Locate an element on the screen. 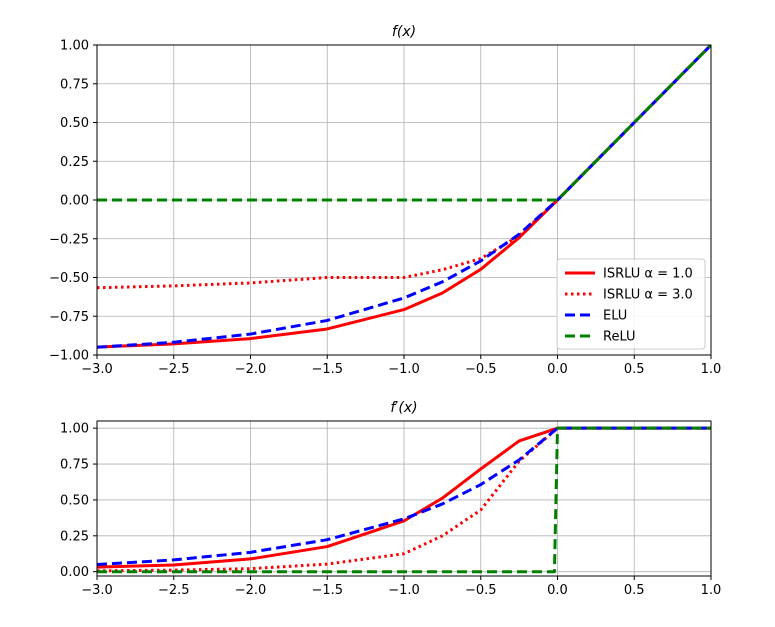 The width and height of the screenshot is (775, 627). legend: ISRLU α = 1.0 ISRLU α = 3.0 ELU ReLU is located at coordinates (631, 304).